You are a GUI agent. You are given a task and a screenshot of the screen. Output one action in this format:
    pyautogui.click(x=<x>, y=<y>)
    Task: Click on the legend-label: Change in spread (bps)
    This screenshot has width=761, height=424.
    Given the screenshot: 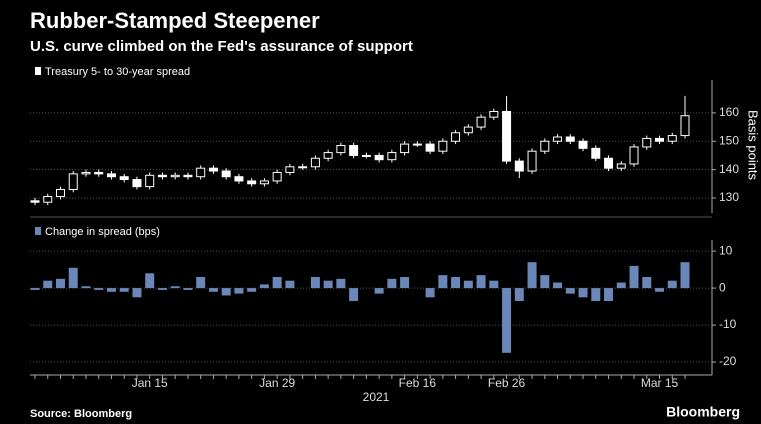 What is the action you would take?
    pyautogui.click(x=102, y=232)
    